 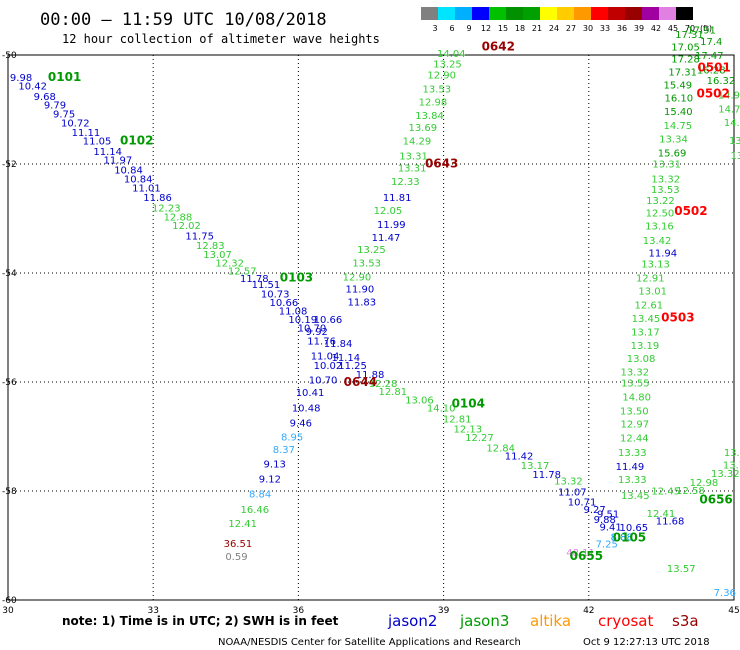 I want to click on wave-height-point: 9.75, so click(x=64, y=114).